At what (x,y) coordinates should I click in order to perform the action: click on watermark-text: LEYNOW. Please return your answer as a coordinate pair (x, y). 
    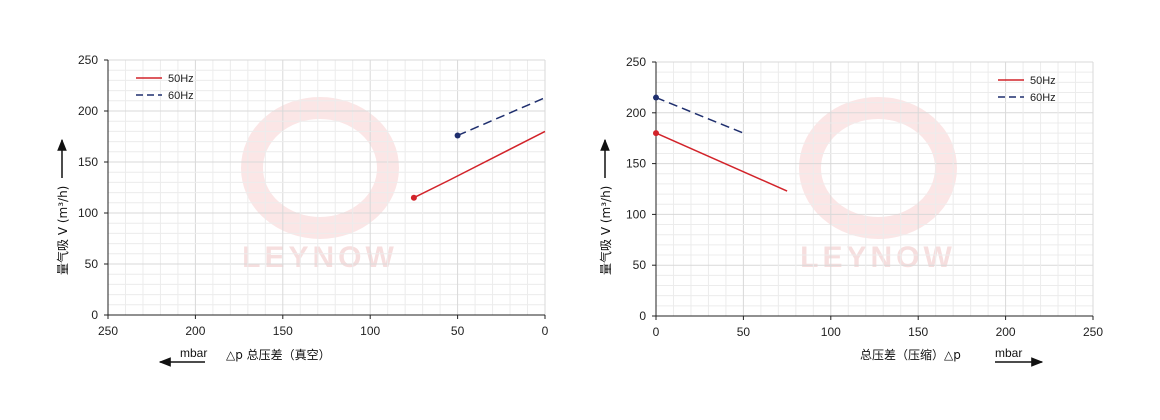
    Looking at the image, I should click on (878, 257).